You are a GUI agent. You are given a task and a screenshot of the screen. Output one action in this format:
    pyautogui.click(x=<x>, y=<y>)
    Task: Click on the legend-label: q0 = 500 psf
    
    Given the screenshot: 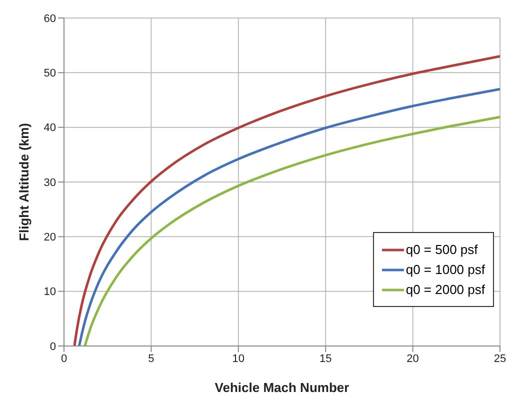 What is the action you would take?
    pyautogui.click(x=442, y=249)
    